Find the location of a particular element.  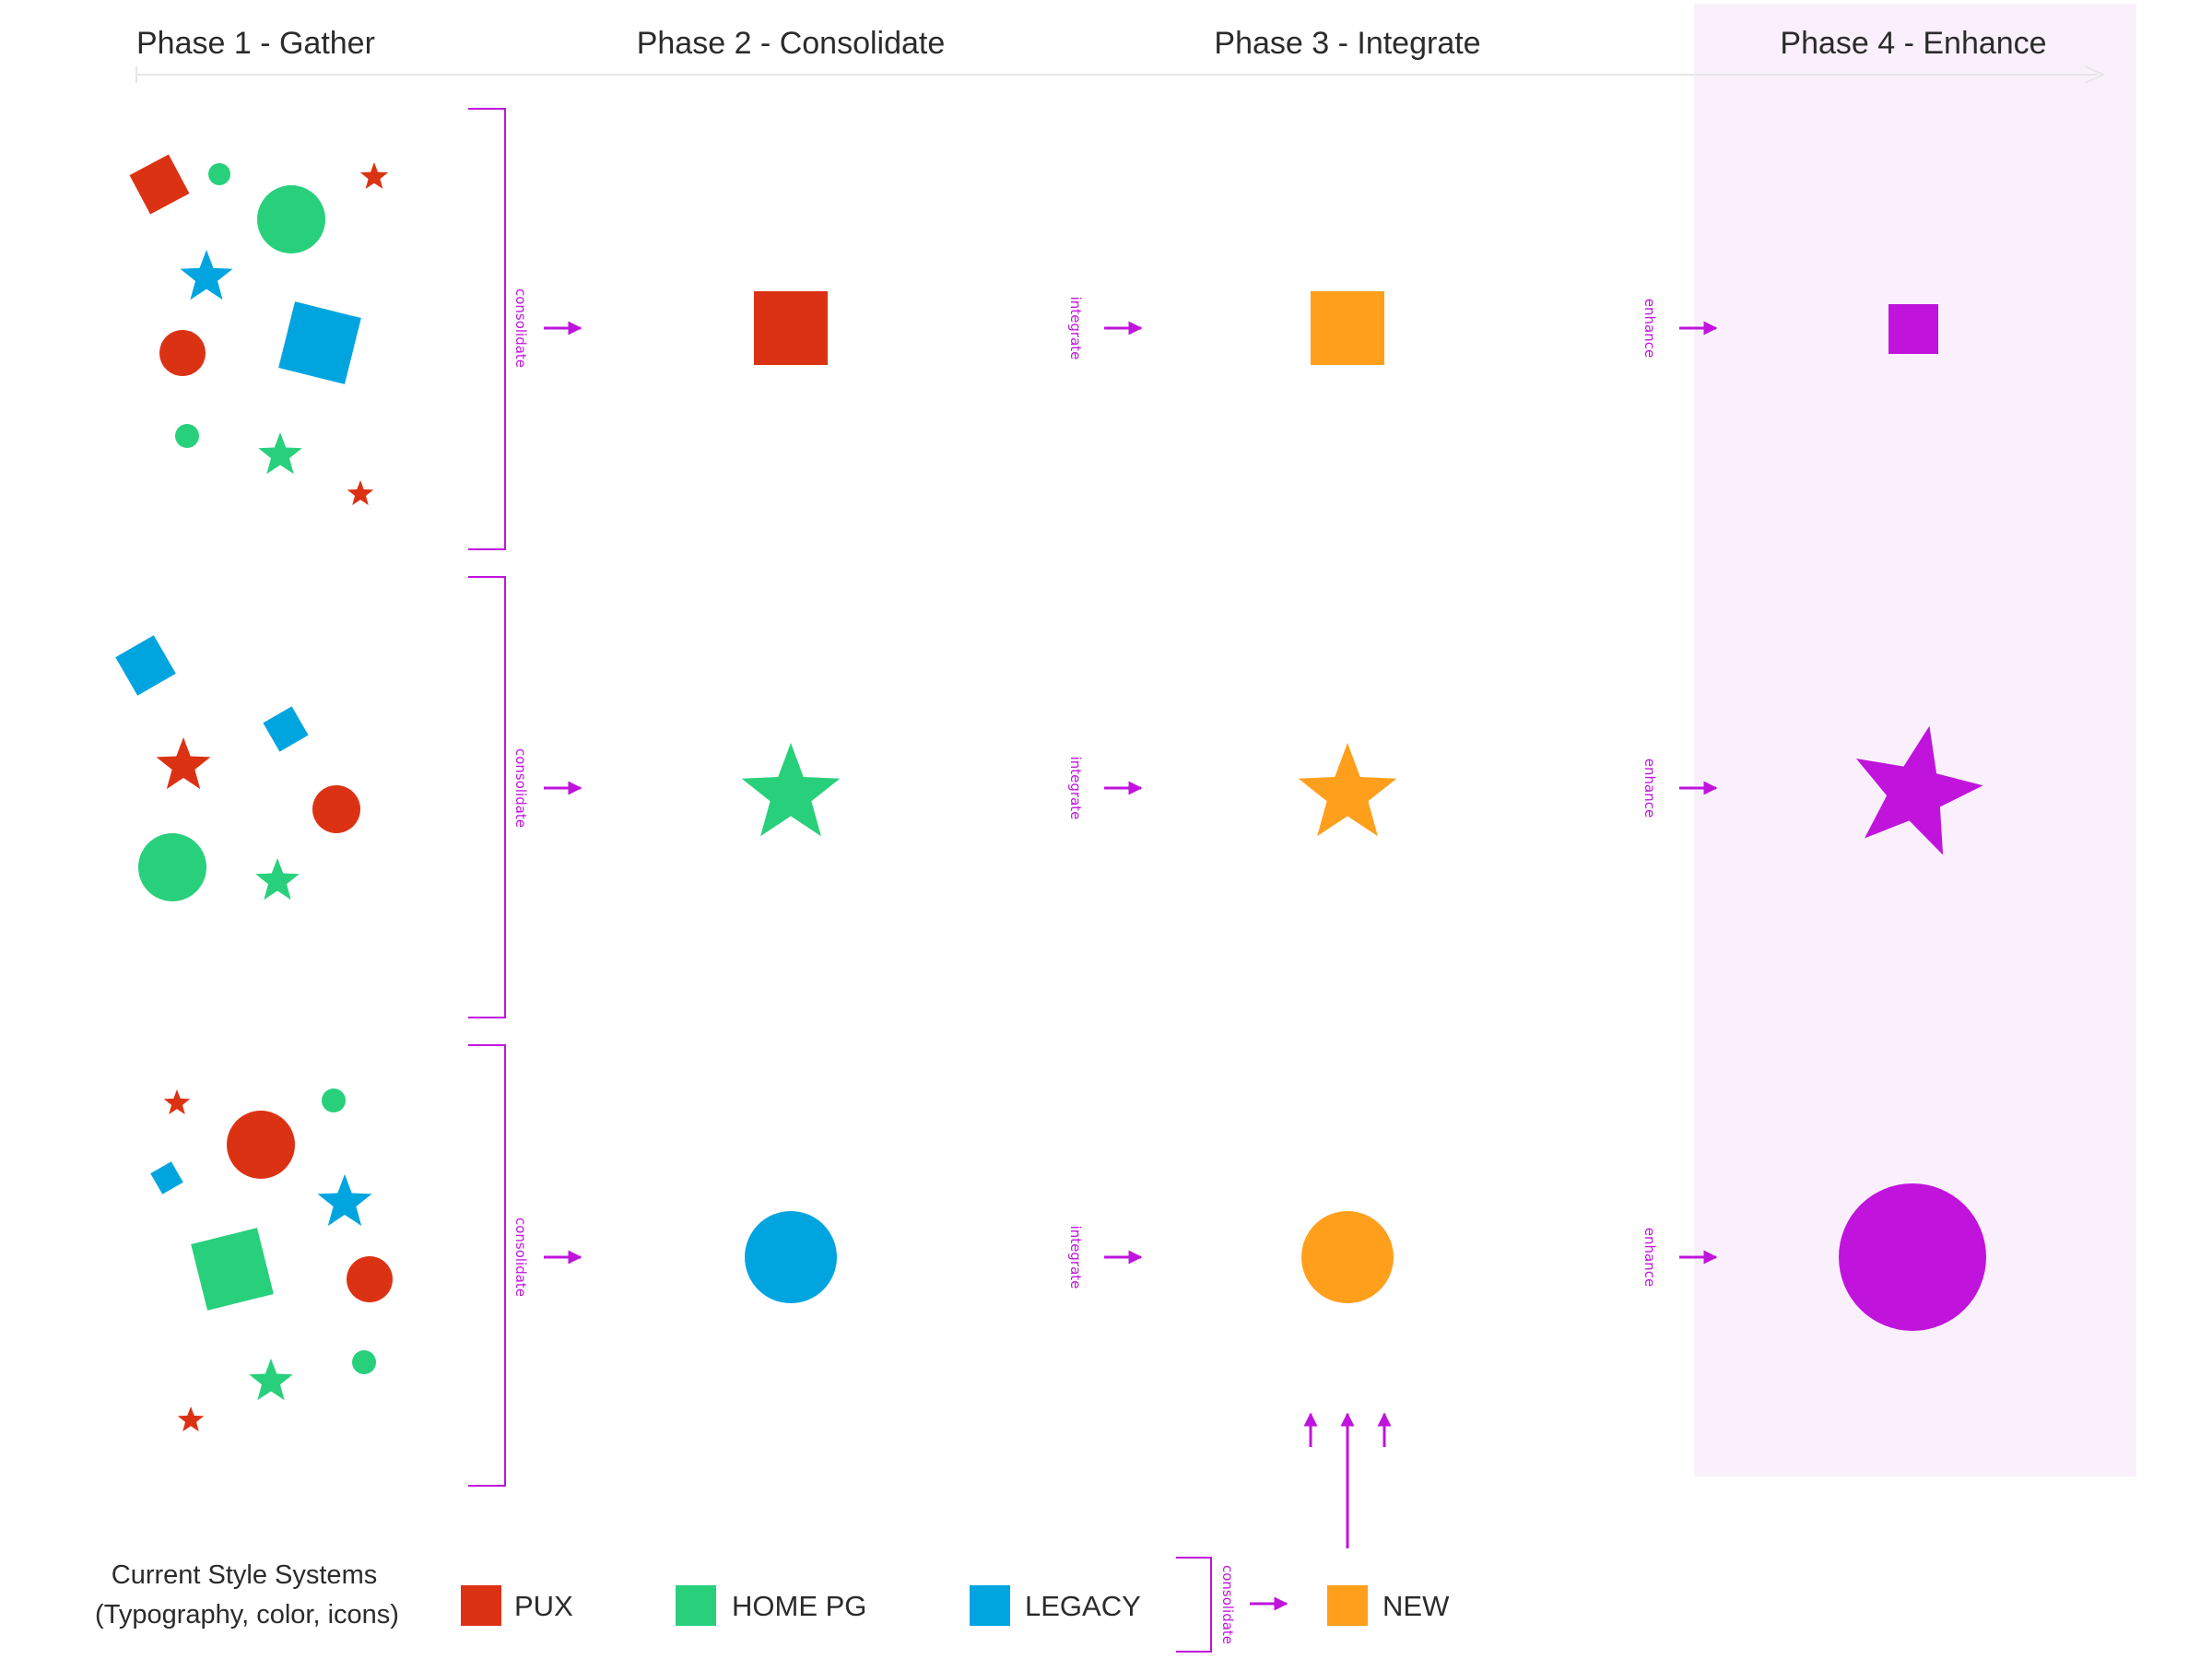

phase2-square is located at coordinates (791, 328).